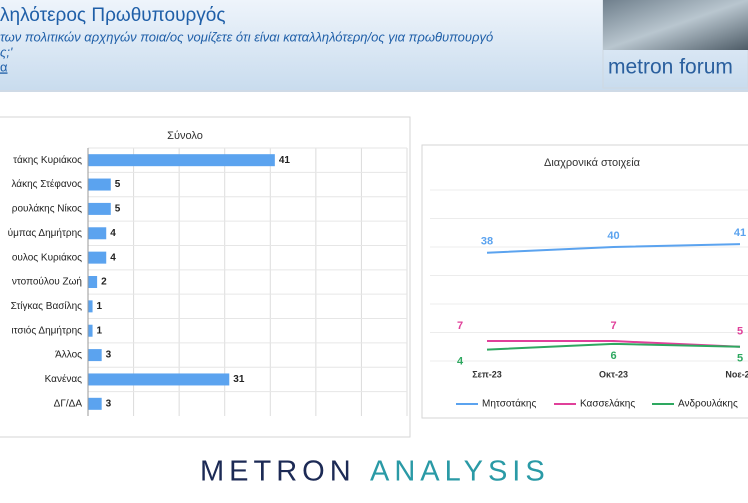  Describe the element at coordinates (64, 379) in the screenshot. I see `y-tick-label: Κανένας` at that location.